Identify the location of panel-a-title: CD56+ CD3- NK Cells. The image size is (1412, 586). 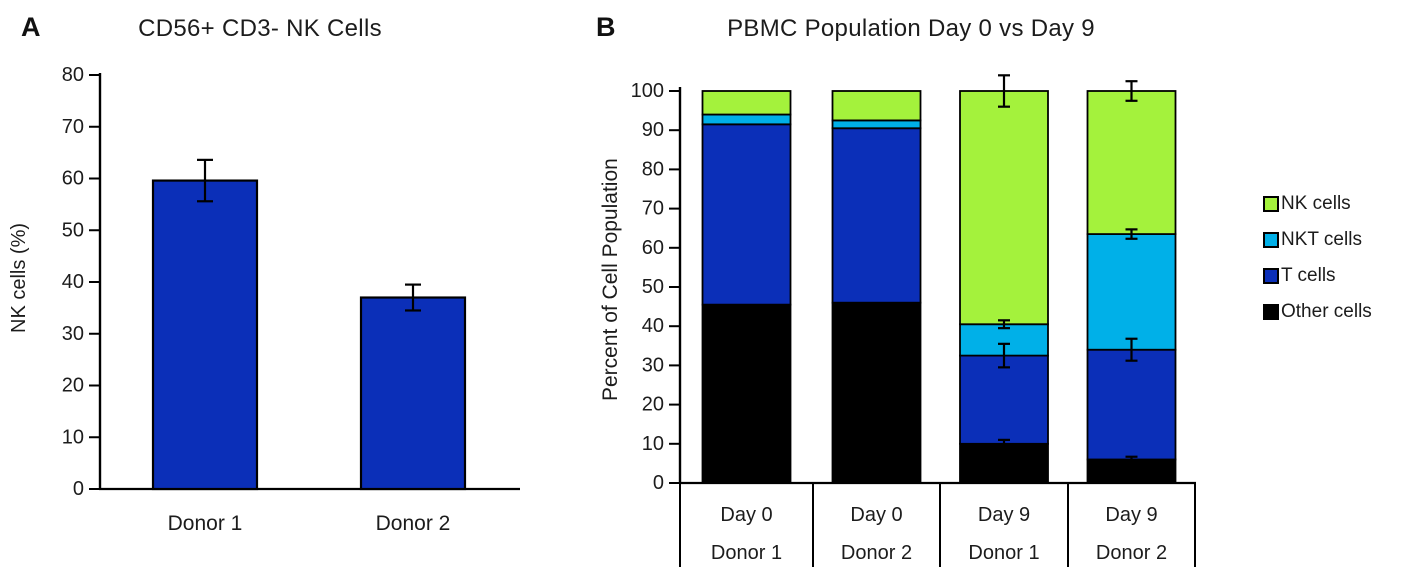
(260, 28).